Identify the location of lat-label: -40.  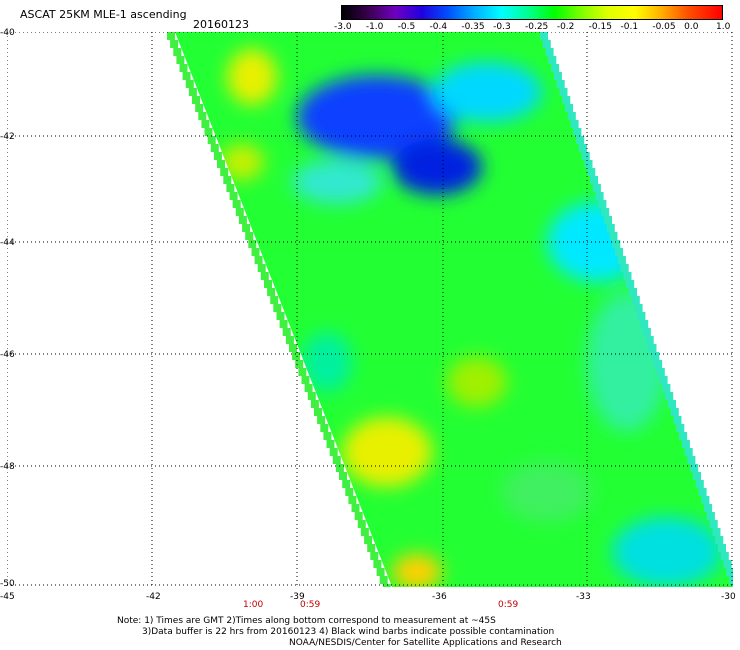
(7, 33).